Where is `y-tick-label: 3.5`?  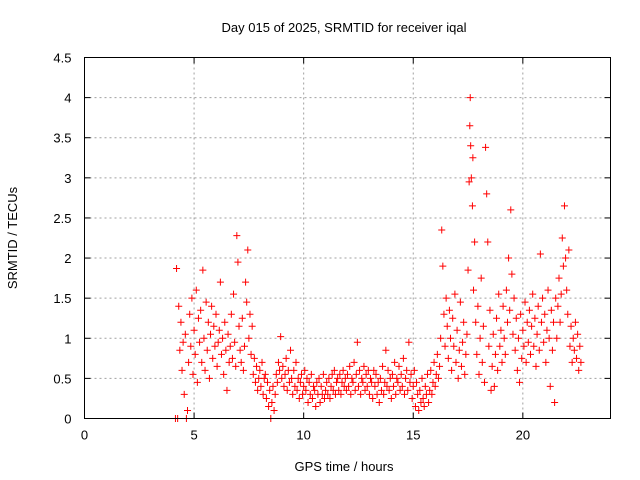
y-tick-label: 3.5 is located at coordinates (62, 138).